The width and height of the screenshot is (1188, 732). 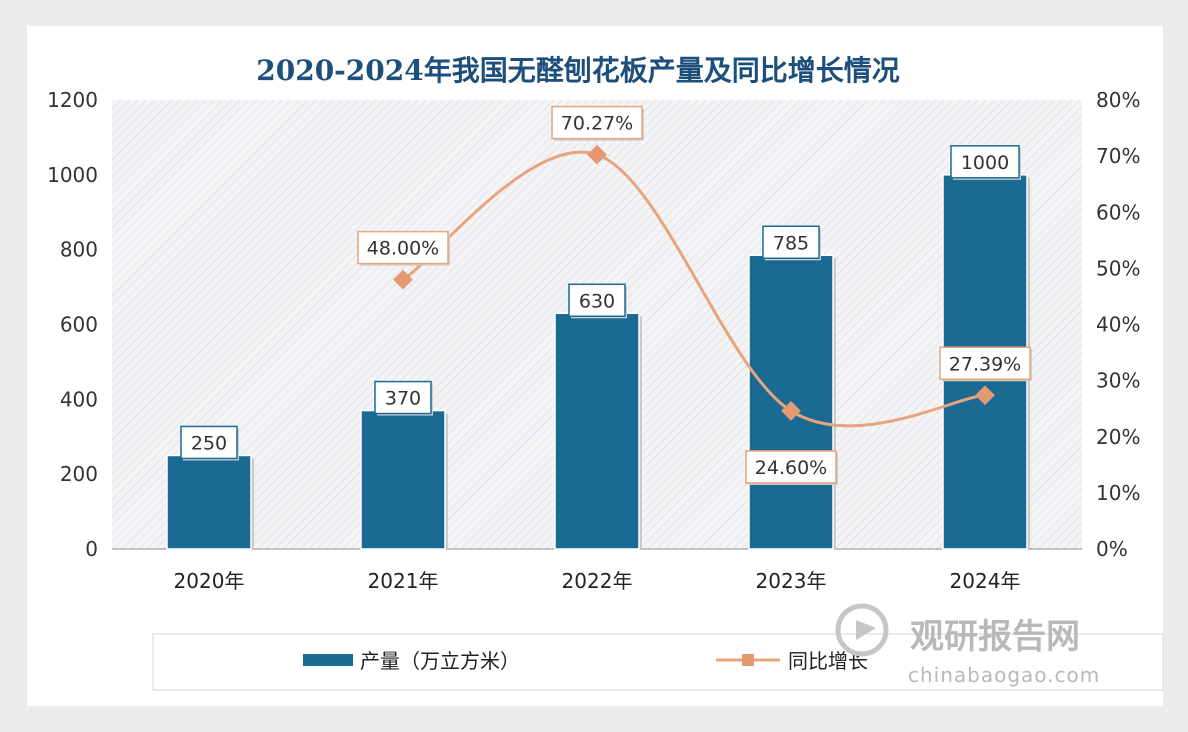 I want to click on growth-value-label: 24.60%, so click(x=791, y=468).